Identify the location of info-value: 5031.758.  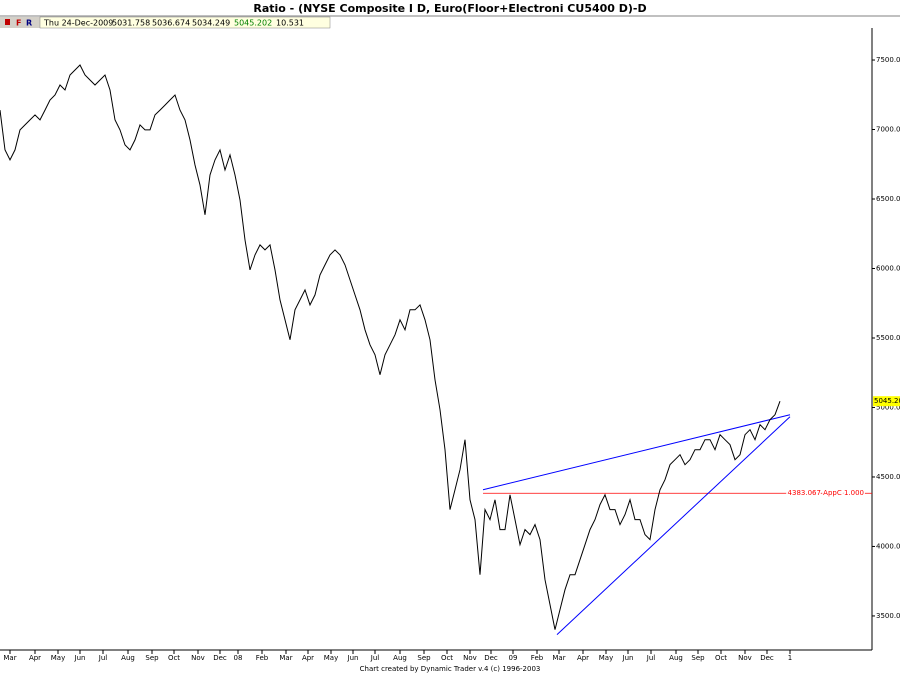
(131, 23).